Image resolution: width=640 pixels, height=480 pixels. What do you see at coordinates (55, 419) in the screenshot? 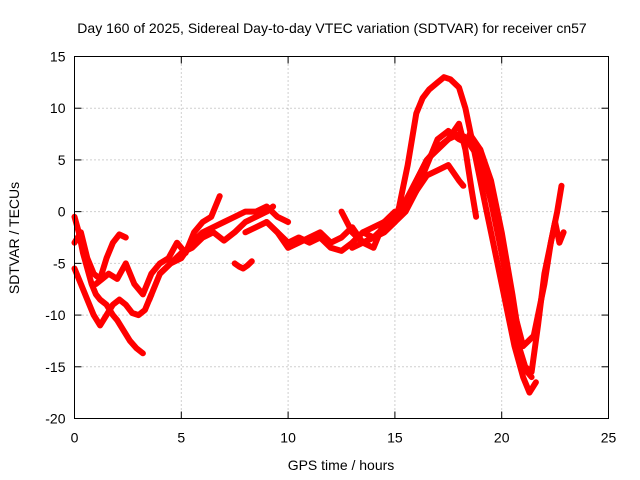
I see `y-tick-label: -20` at bounding box center [55, 419].